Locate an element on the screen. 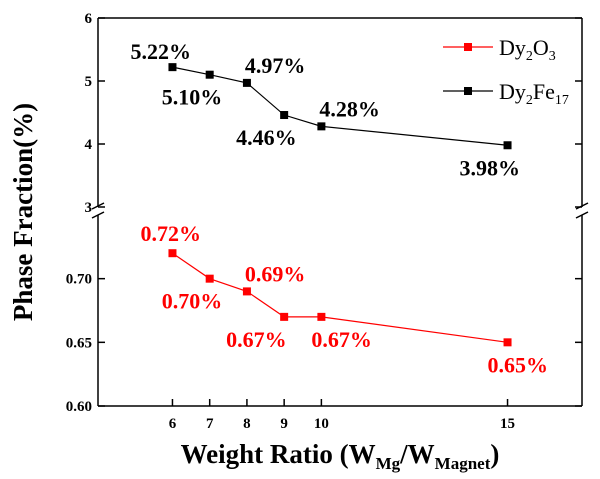 This screenshot has height=479, width=600. data-label: 4.46% is located at coordinates (266, 137).